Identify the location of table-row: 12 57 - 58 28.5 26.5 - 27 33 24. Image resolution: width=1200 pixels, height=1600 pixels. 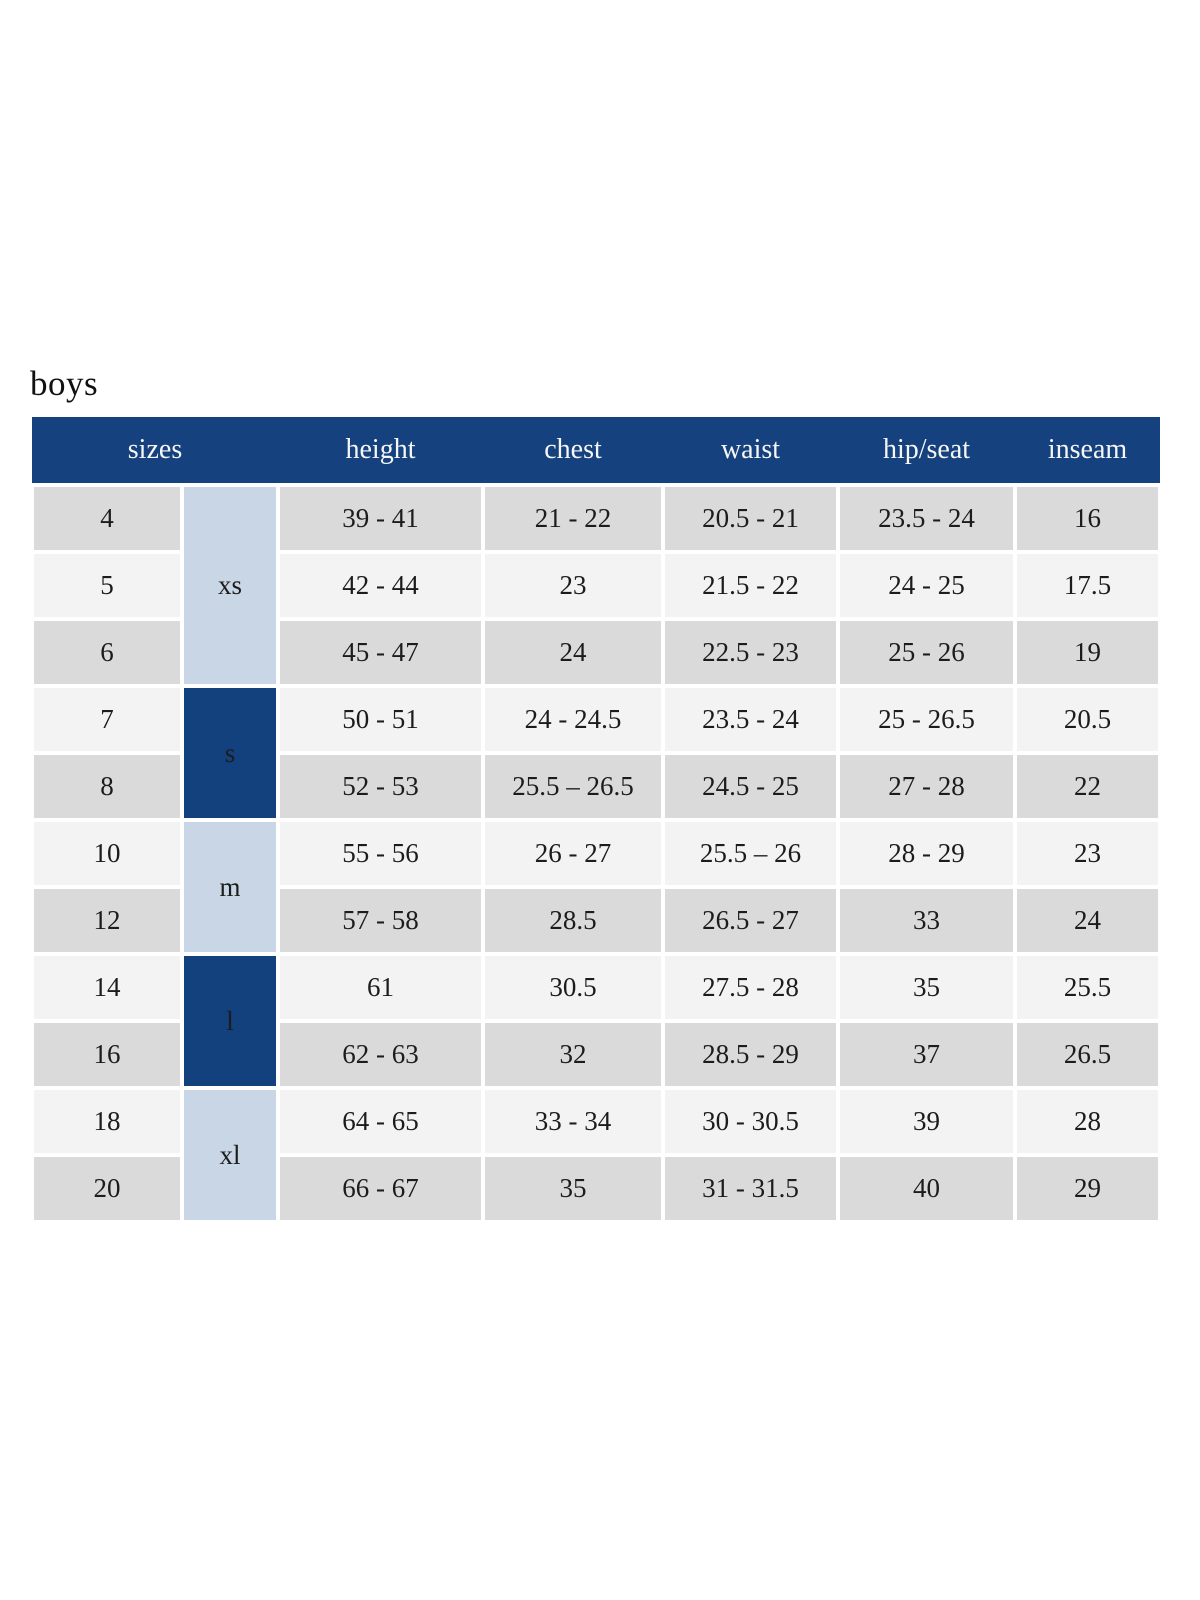
(596, 920).